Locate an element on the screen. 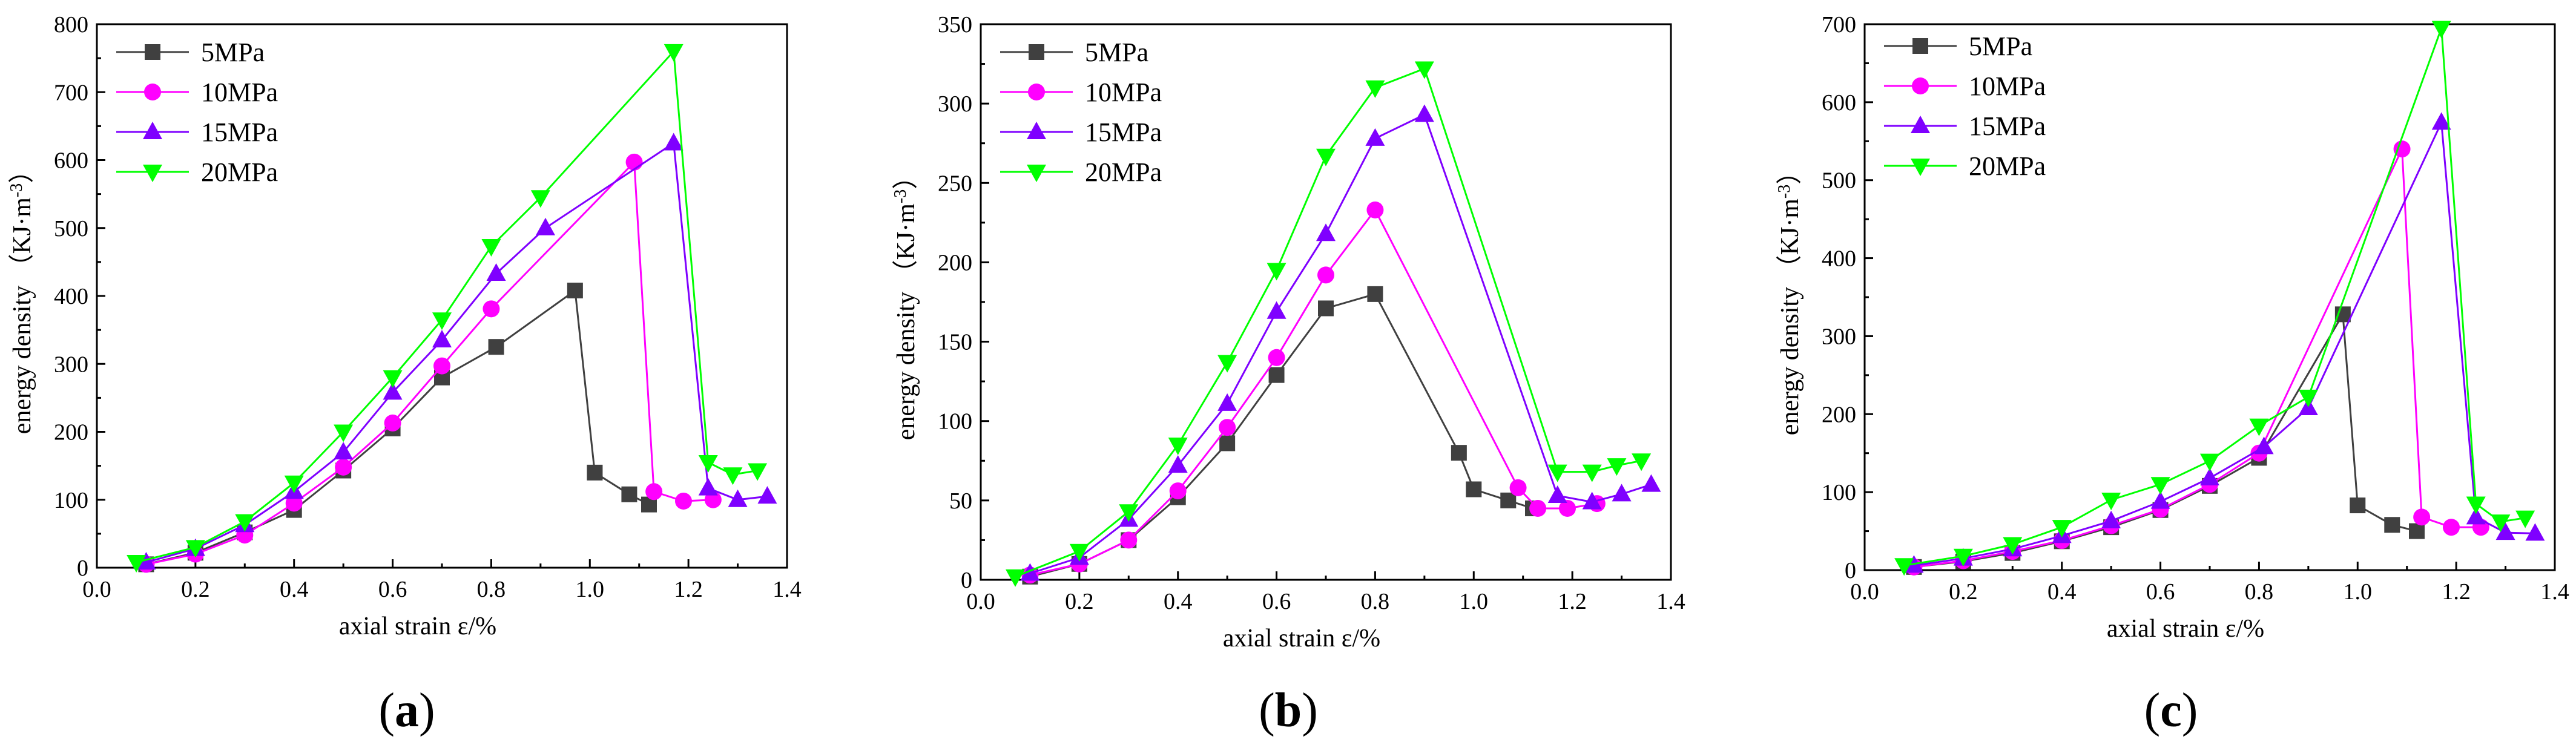 This screenshot has height=742, width=2576. y-tick-label: 0 is located at coordinates (966, 580).